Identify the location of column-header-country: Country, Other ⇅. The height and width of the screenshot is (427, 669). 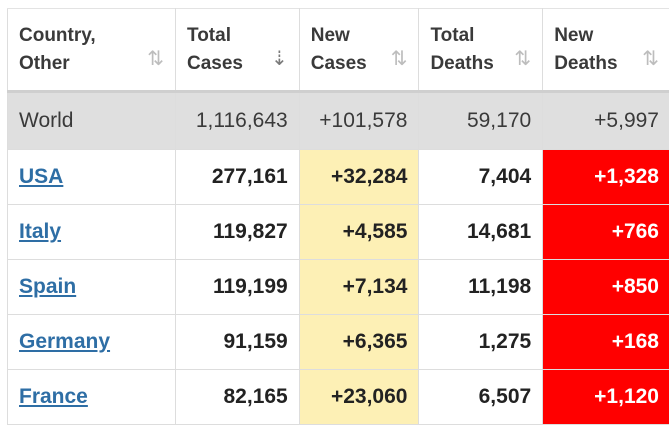
(91, 50).